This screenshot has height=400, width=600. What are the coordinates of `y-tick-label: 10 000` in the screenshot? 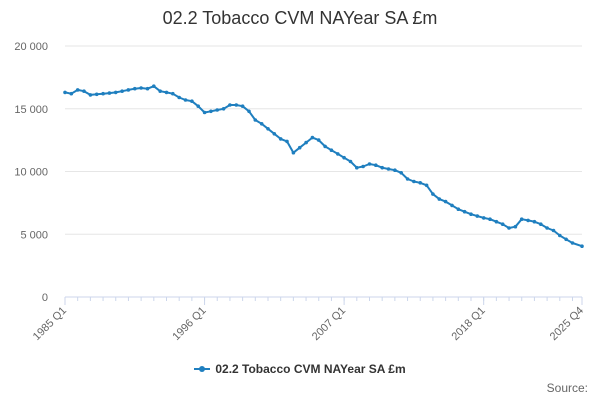 It's located at (31, 173).